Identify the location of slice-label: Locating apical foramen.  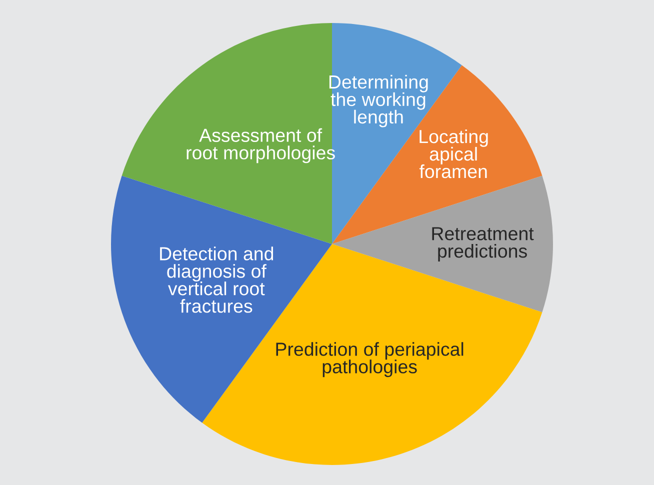
(453, 153).